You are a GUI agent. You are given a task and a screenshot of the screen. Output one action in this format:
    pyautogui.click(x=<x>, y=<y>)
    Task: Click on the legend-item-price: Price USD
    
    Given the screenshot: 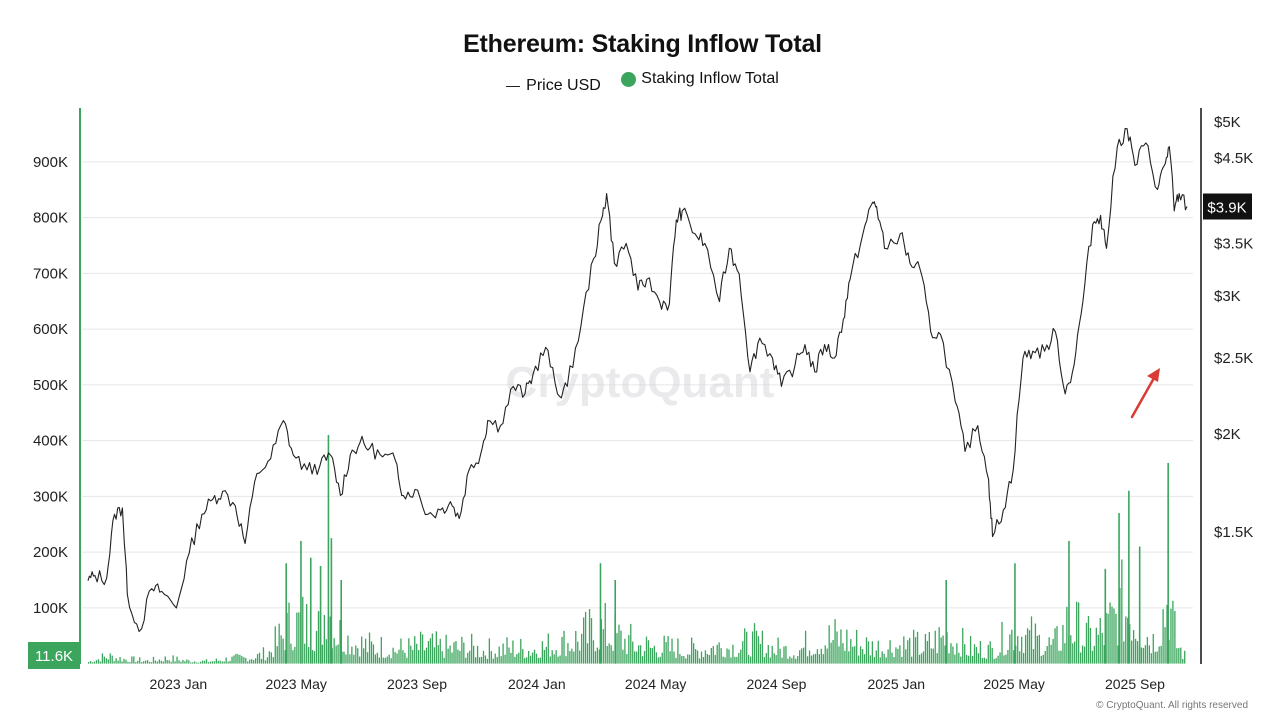 What is the action you would take?
    pyautogui.click(x=553, y=86)
    